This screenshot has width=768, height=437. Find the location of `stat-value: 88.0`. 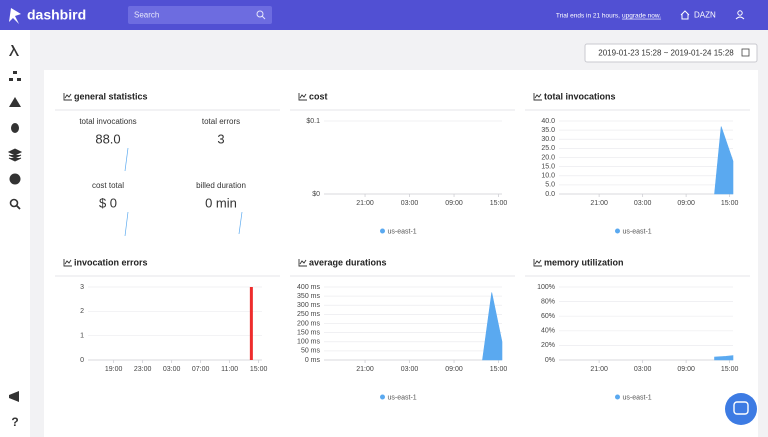

stat-value: 88.0 is located at coordinates (107, 138).